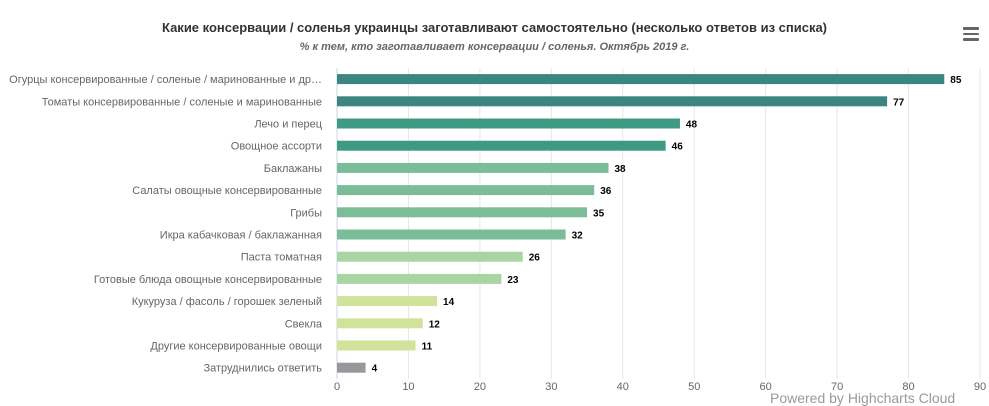  What do you see at coordinates (620, 169) in the screenshot?
I see `data-label: 38` at bounding box center [620, 169].